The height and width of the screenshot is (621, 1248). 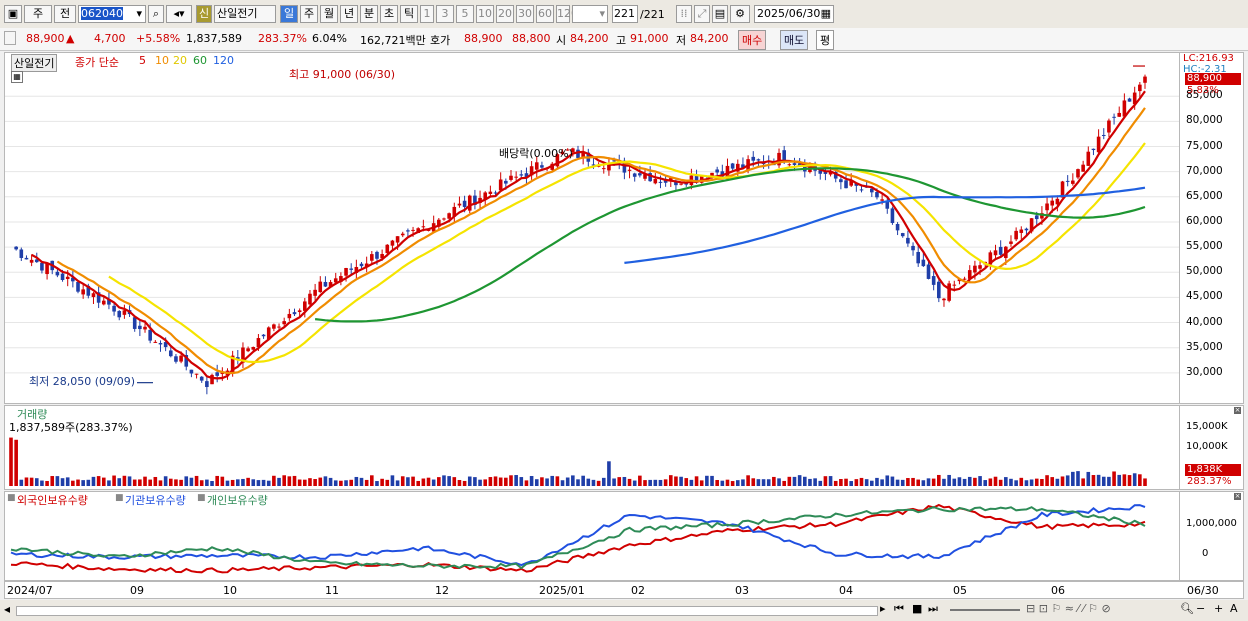 What do you see at coordinates (349, 14) in the screenshot?
I see `period-year: 년` at bounding box center [349, 14].